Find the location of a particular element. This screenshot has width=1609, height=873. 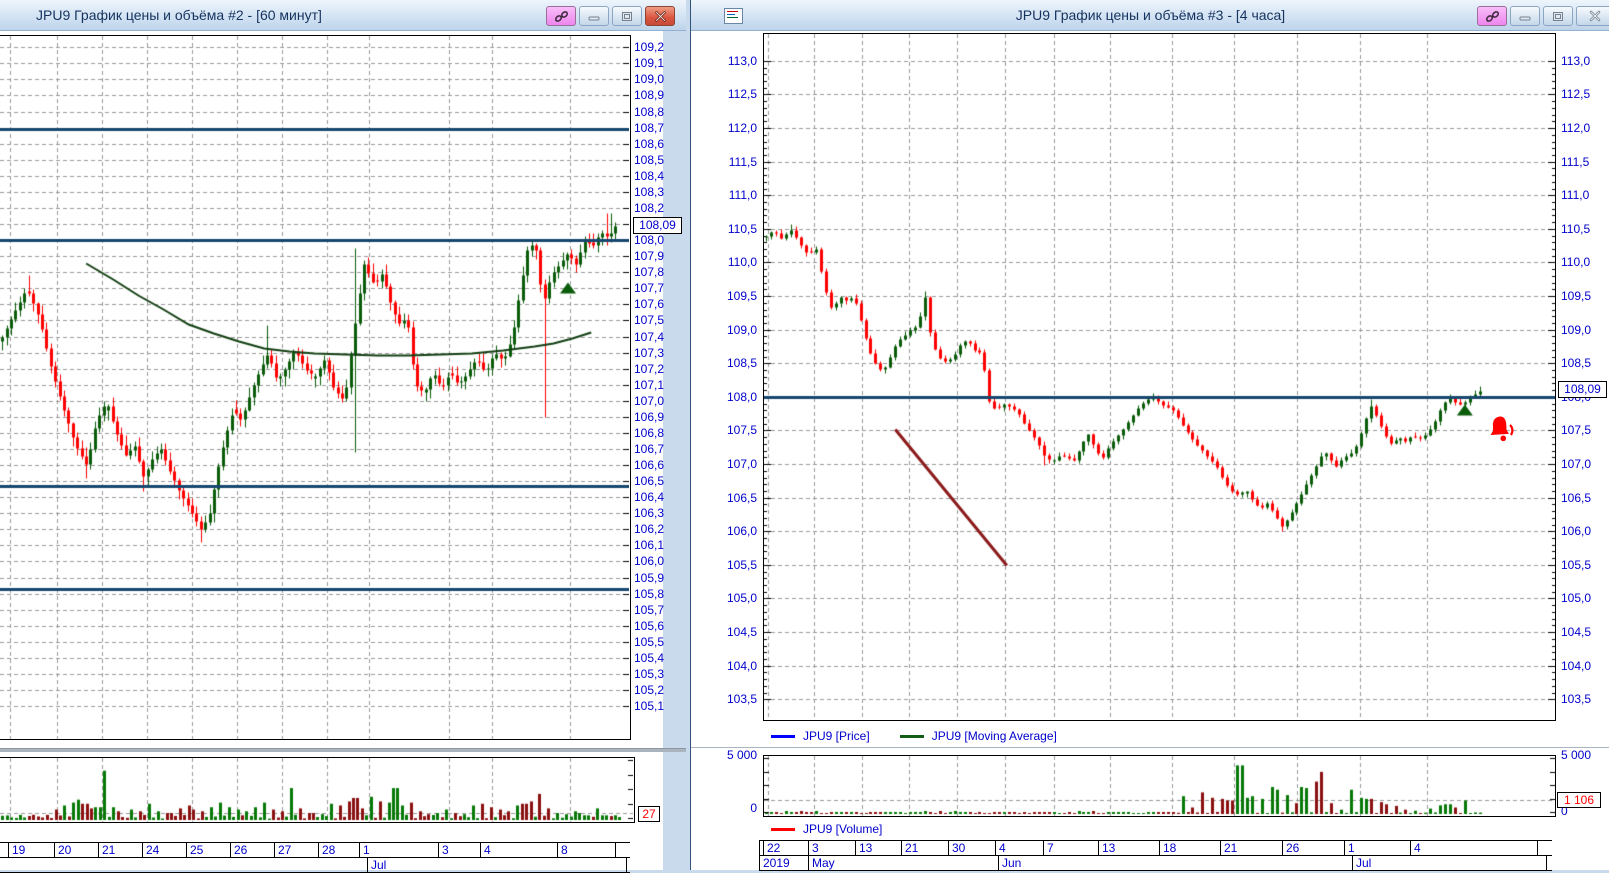

y-axis-label: 109,1 is located at coordinates (649, 63).